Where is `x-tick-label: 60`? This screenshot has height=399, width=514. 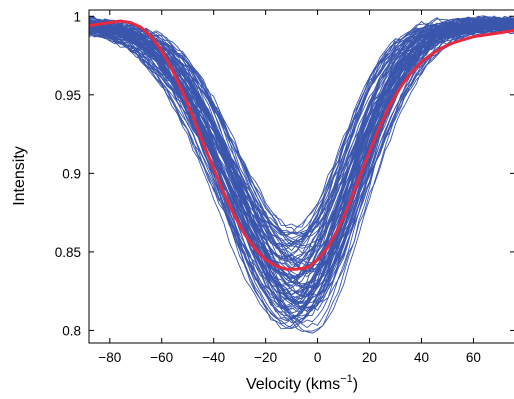
x-tick-label: 60 is located at coordinates (473, 357).